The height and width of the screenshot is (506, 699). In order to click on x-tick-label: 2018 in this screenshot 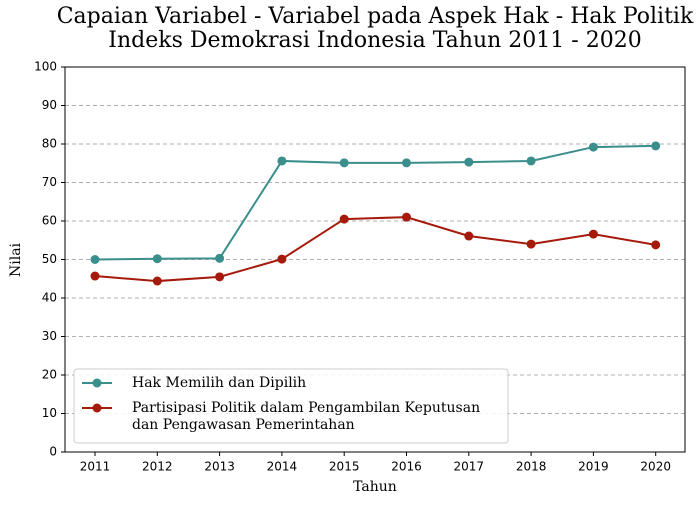, I will do `click(531, 467)`.